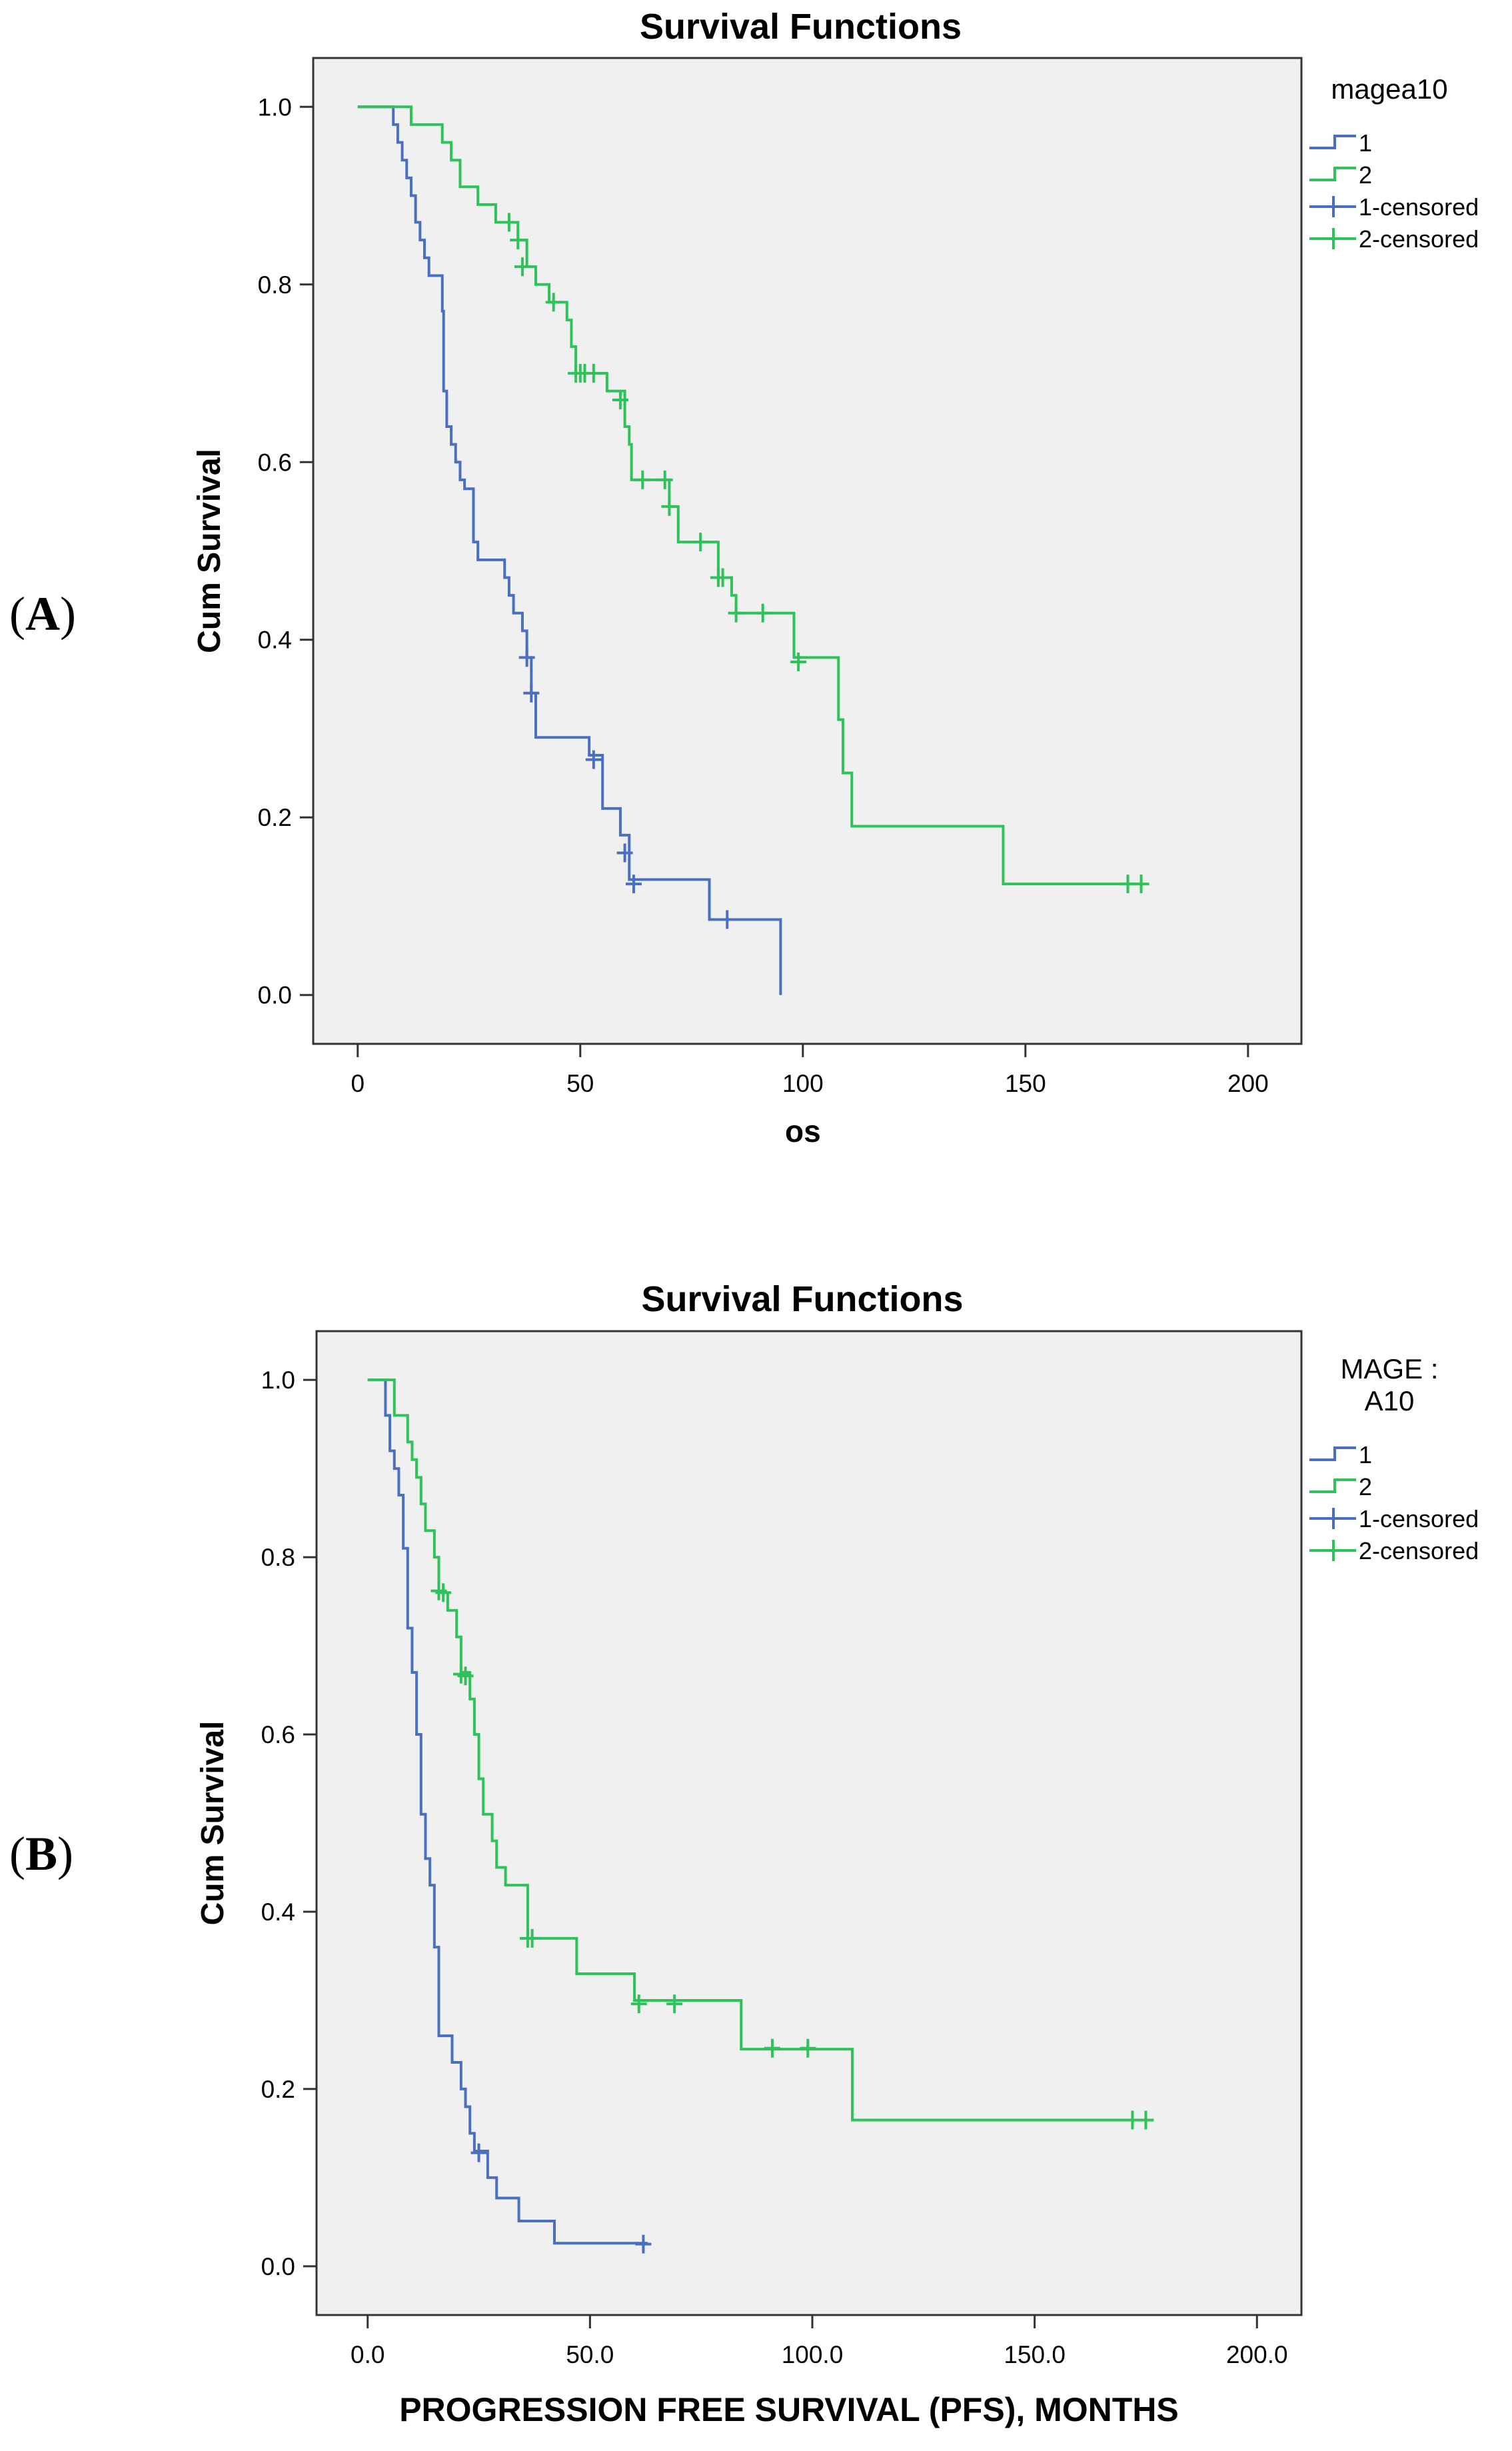  I want to click on x-tick-label: 150.0, so click(1035, 2354).